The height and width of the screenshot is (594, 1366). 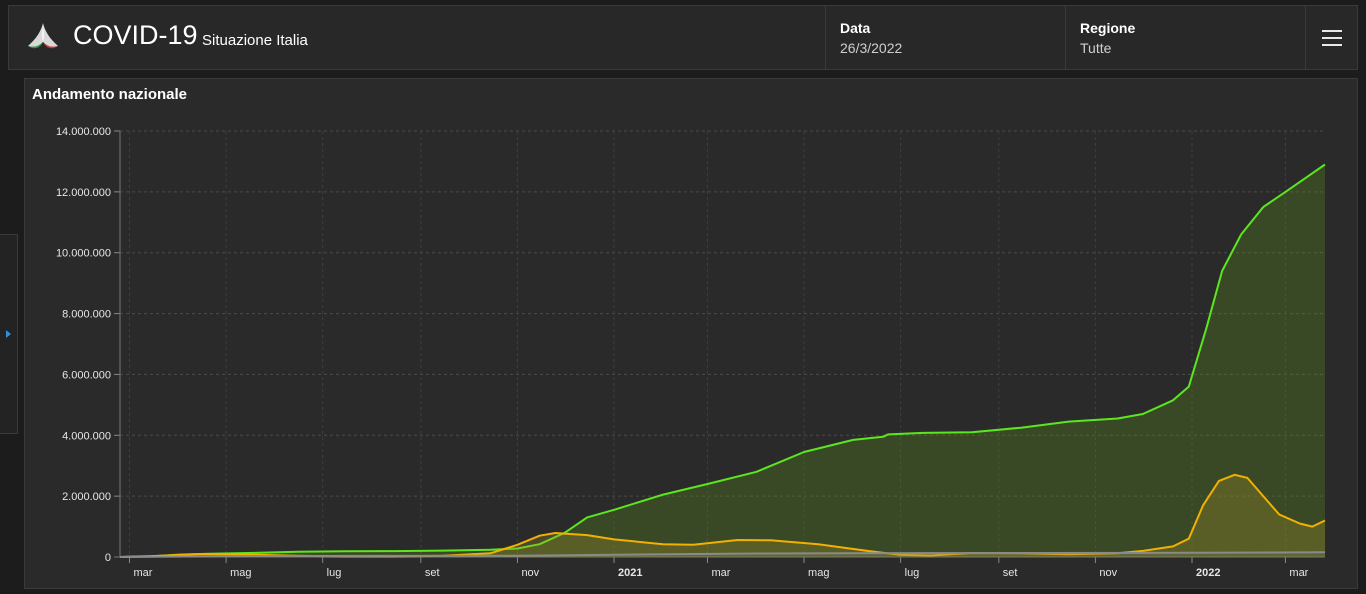 I want to click on y-tick-label: 2.000.000, so click(x=86, y=497).